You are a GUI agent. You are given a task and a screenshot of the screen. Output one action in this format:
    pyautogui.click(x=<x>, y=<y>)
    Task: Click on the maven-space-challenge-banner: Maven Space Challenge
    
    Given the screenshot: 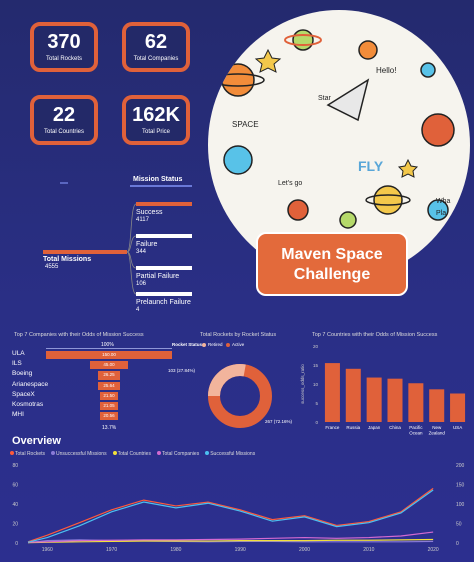 What is the action you would take?
    pyautogui.click(x=332, y=264)
    